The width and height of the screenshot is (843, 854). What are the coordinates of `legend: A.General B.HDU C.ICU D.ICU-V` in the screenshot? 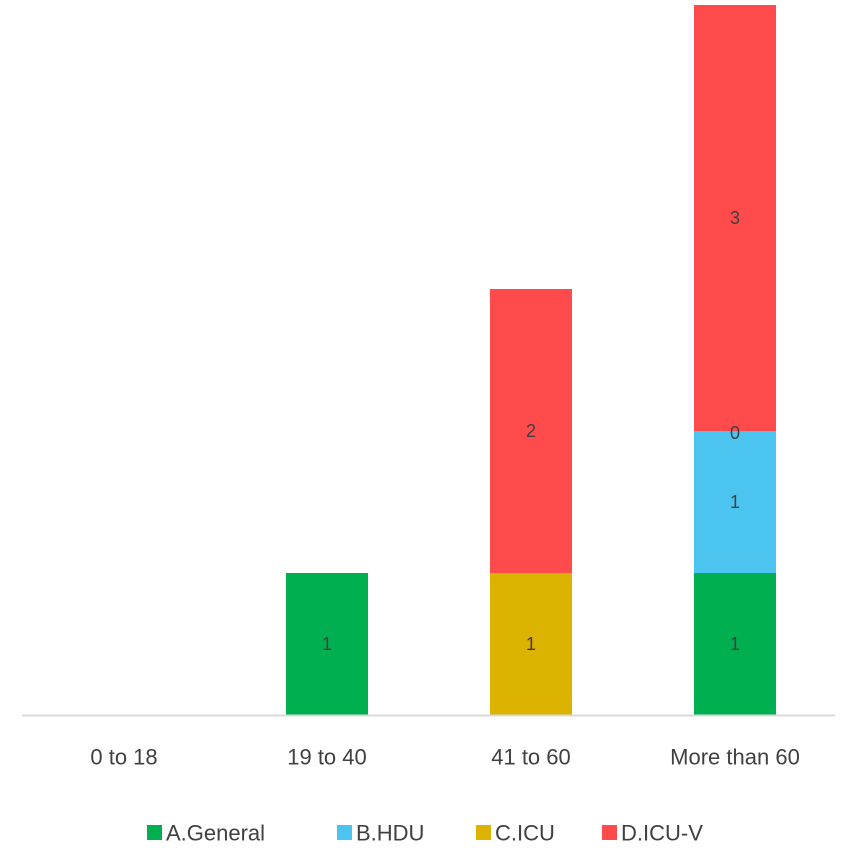 It's located at (425, 833).